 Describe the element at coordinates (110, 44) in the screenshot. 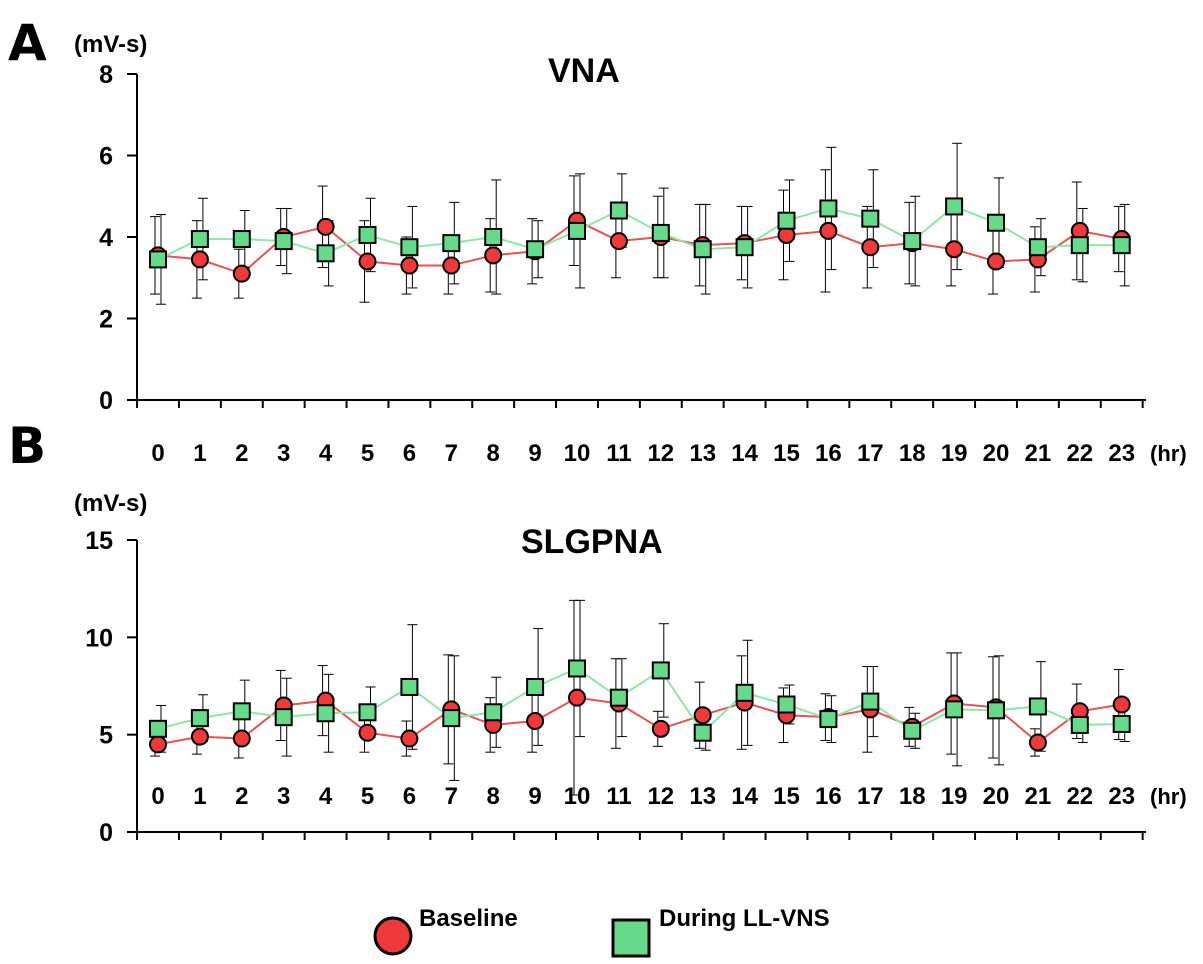

I see `panel-a-y-unit: (mV-s)` at that location.